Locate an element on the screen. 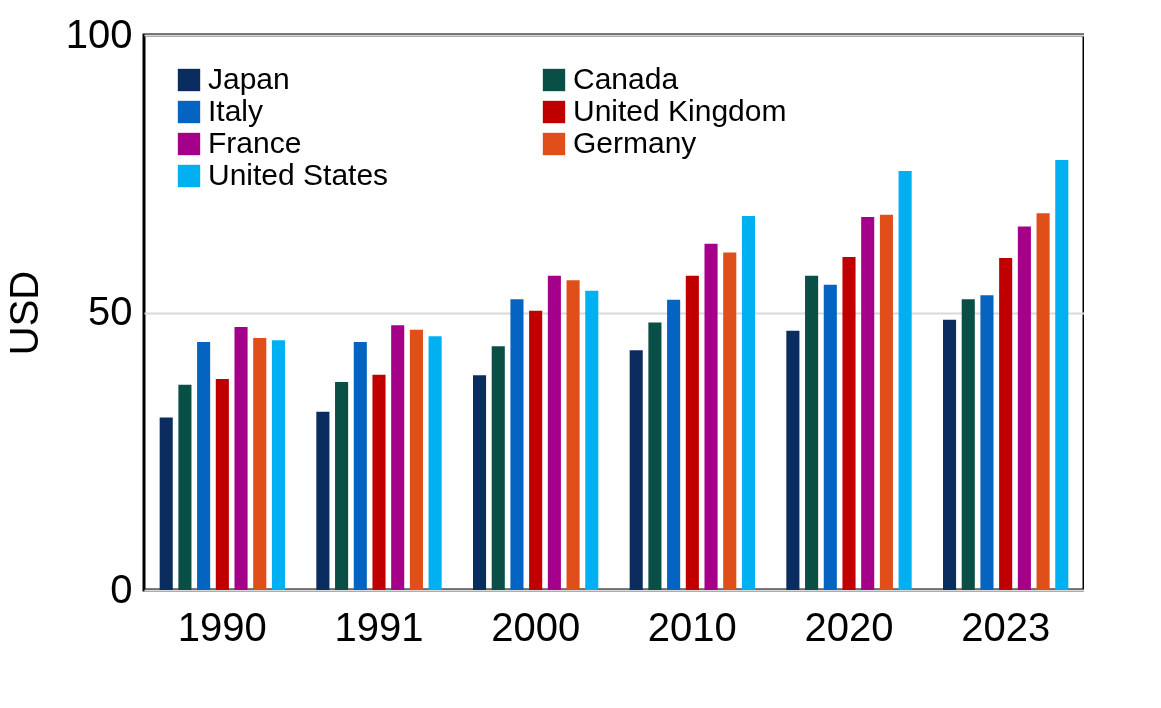 The height and width of the screenshot is (708, 1161). legend-label: Italy is located at coordinates (236, 110).